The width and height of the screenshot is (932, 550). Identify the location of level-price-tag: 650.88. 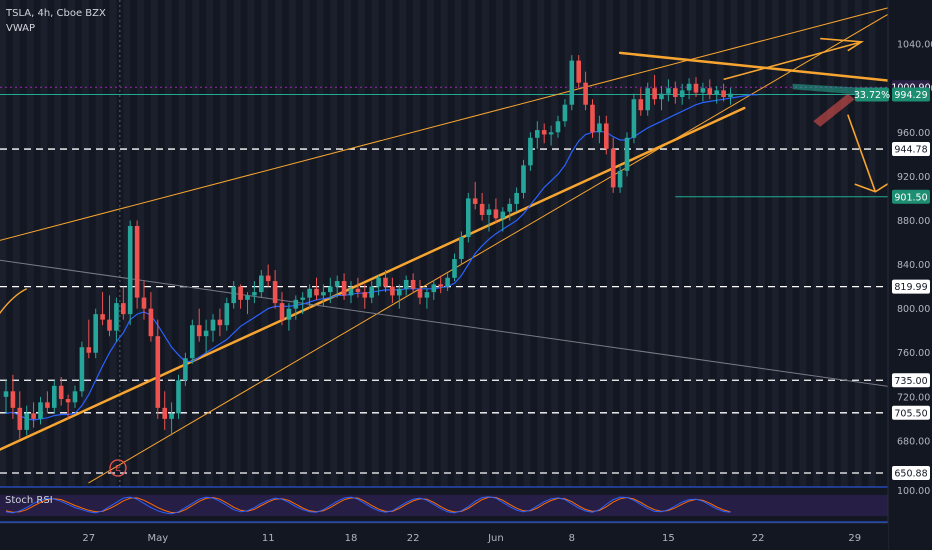
(910, 474).